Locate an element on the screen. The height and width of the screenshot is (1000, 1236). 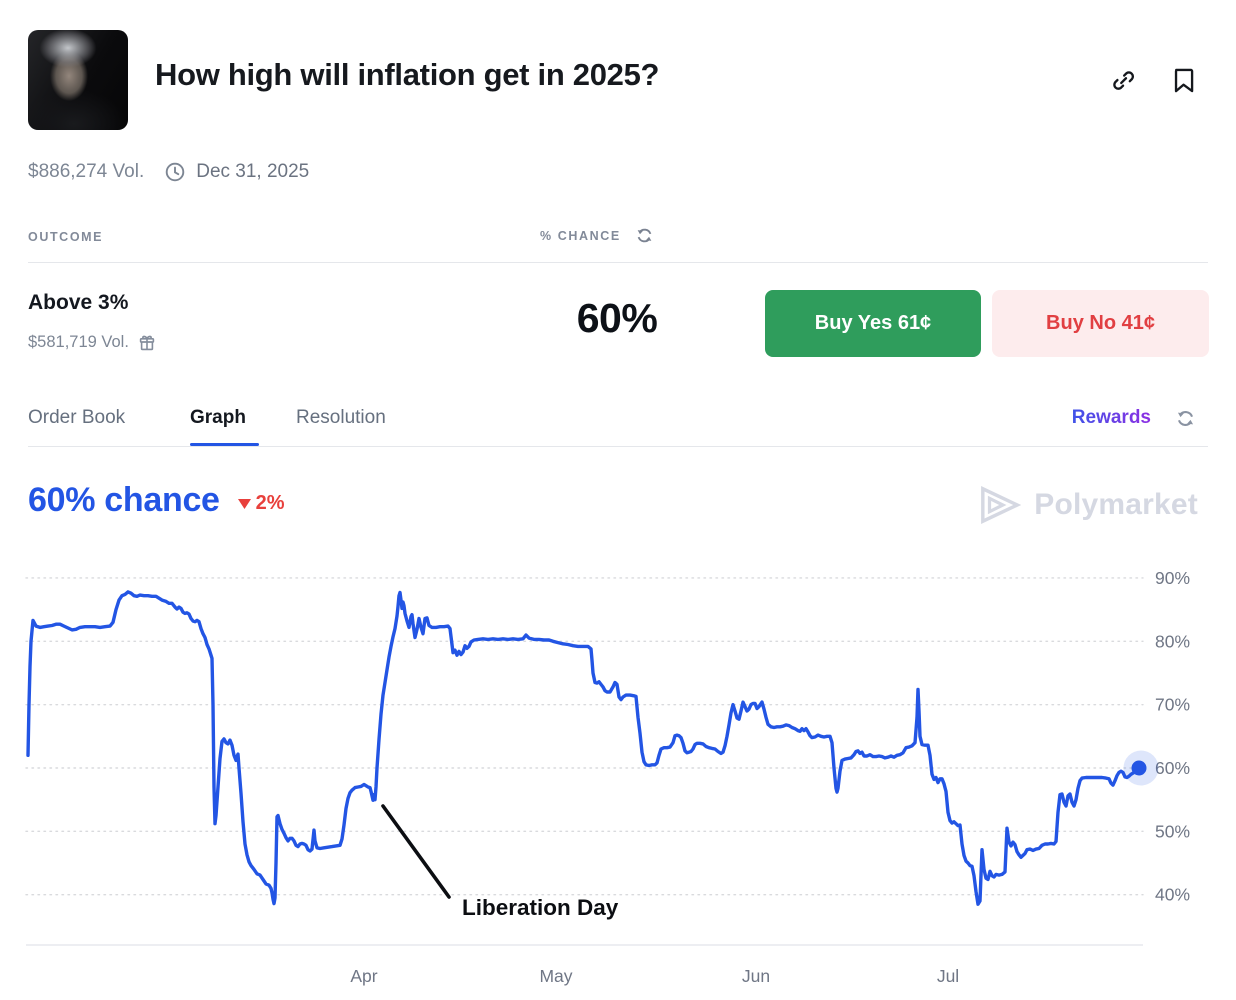
x-tick-label: Jul is located at coordinates (948, 976).